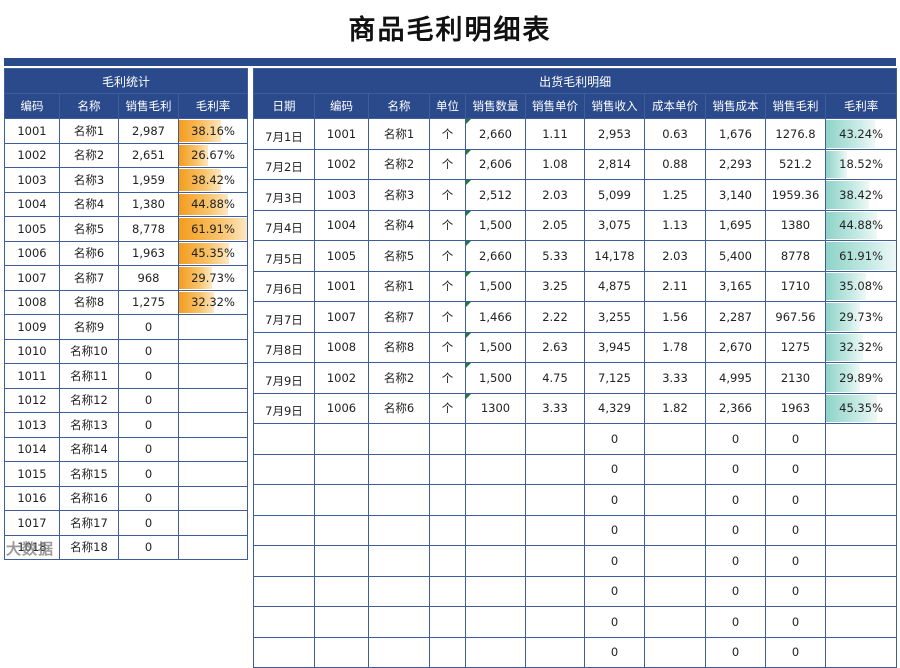  I want to click on revenue-cell: 3,255, so click(614, 317).